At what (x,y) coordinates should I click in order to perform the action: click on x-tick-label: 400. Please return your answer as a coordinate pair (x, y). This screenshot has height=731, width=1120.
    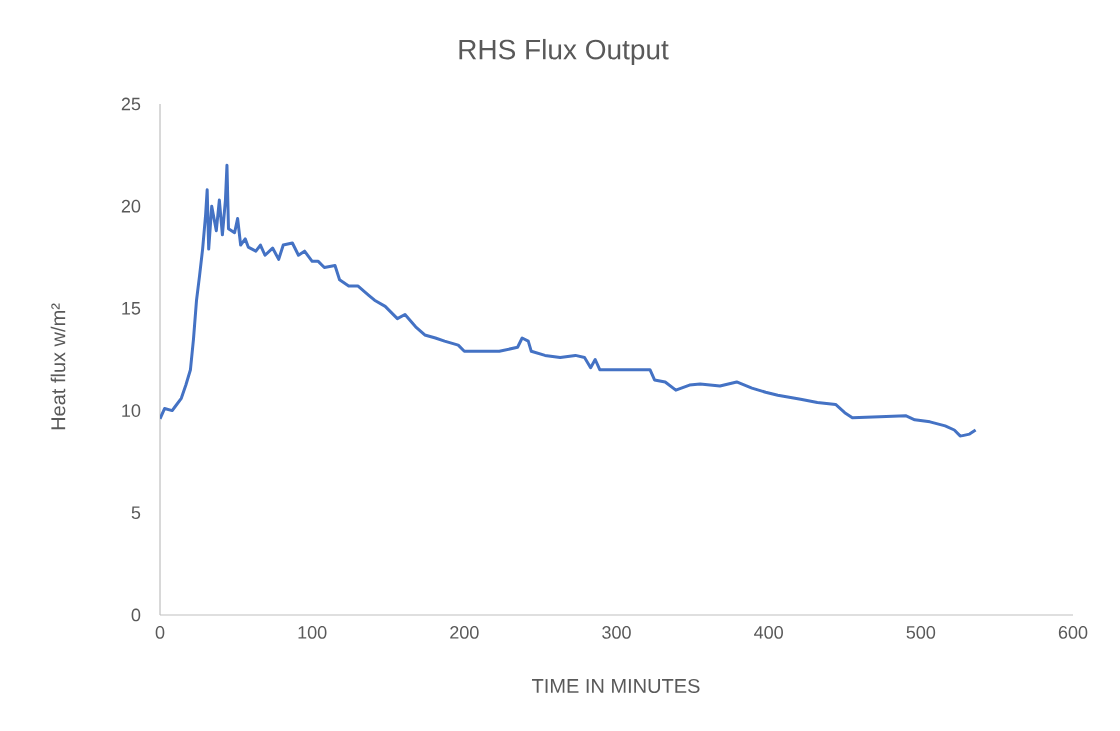
    Looking at the image, I should click on (768, 632).